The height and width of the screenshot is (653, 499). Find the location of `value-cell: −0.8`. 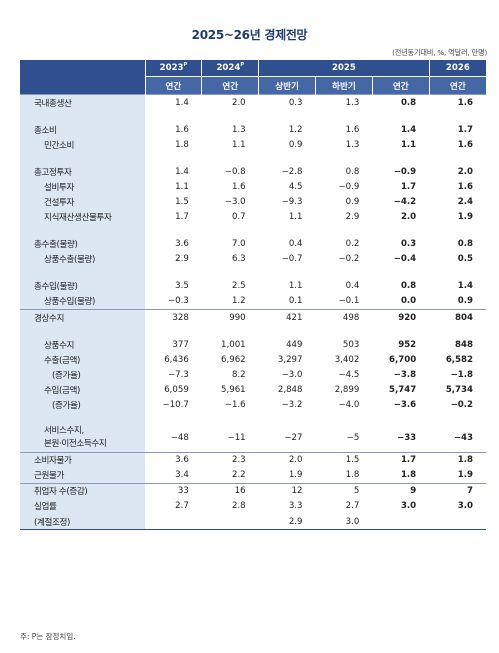

value-cell: −0.8 is located at coordinates (235, 171).